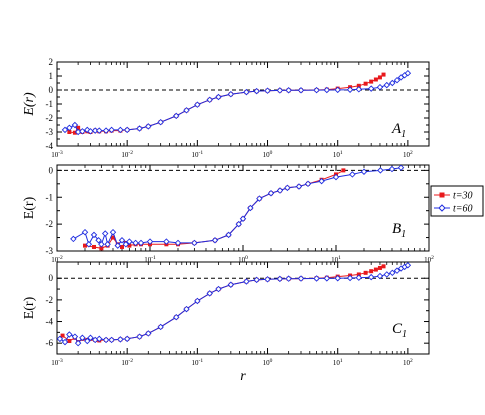 Image resolution: width=485 pixels, height=415 pixels. What do you see at coordinates (51, 62) in the screenshot?
I see `y-tick-label: 2` at bounding box center [51, 62].